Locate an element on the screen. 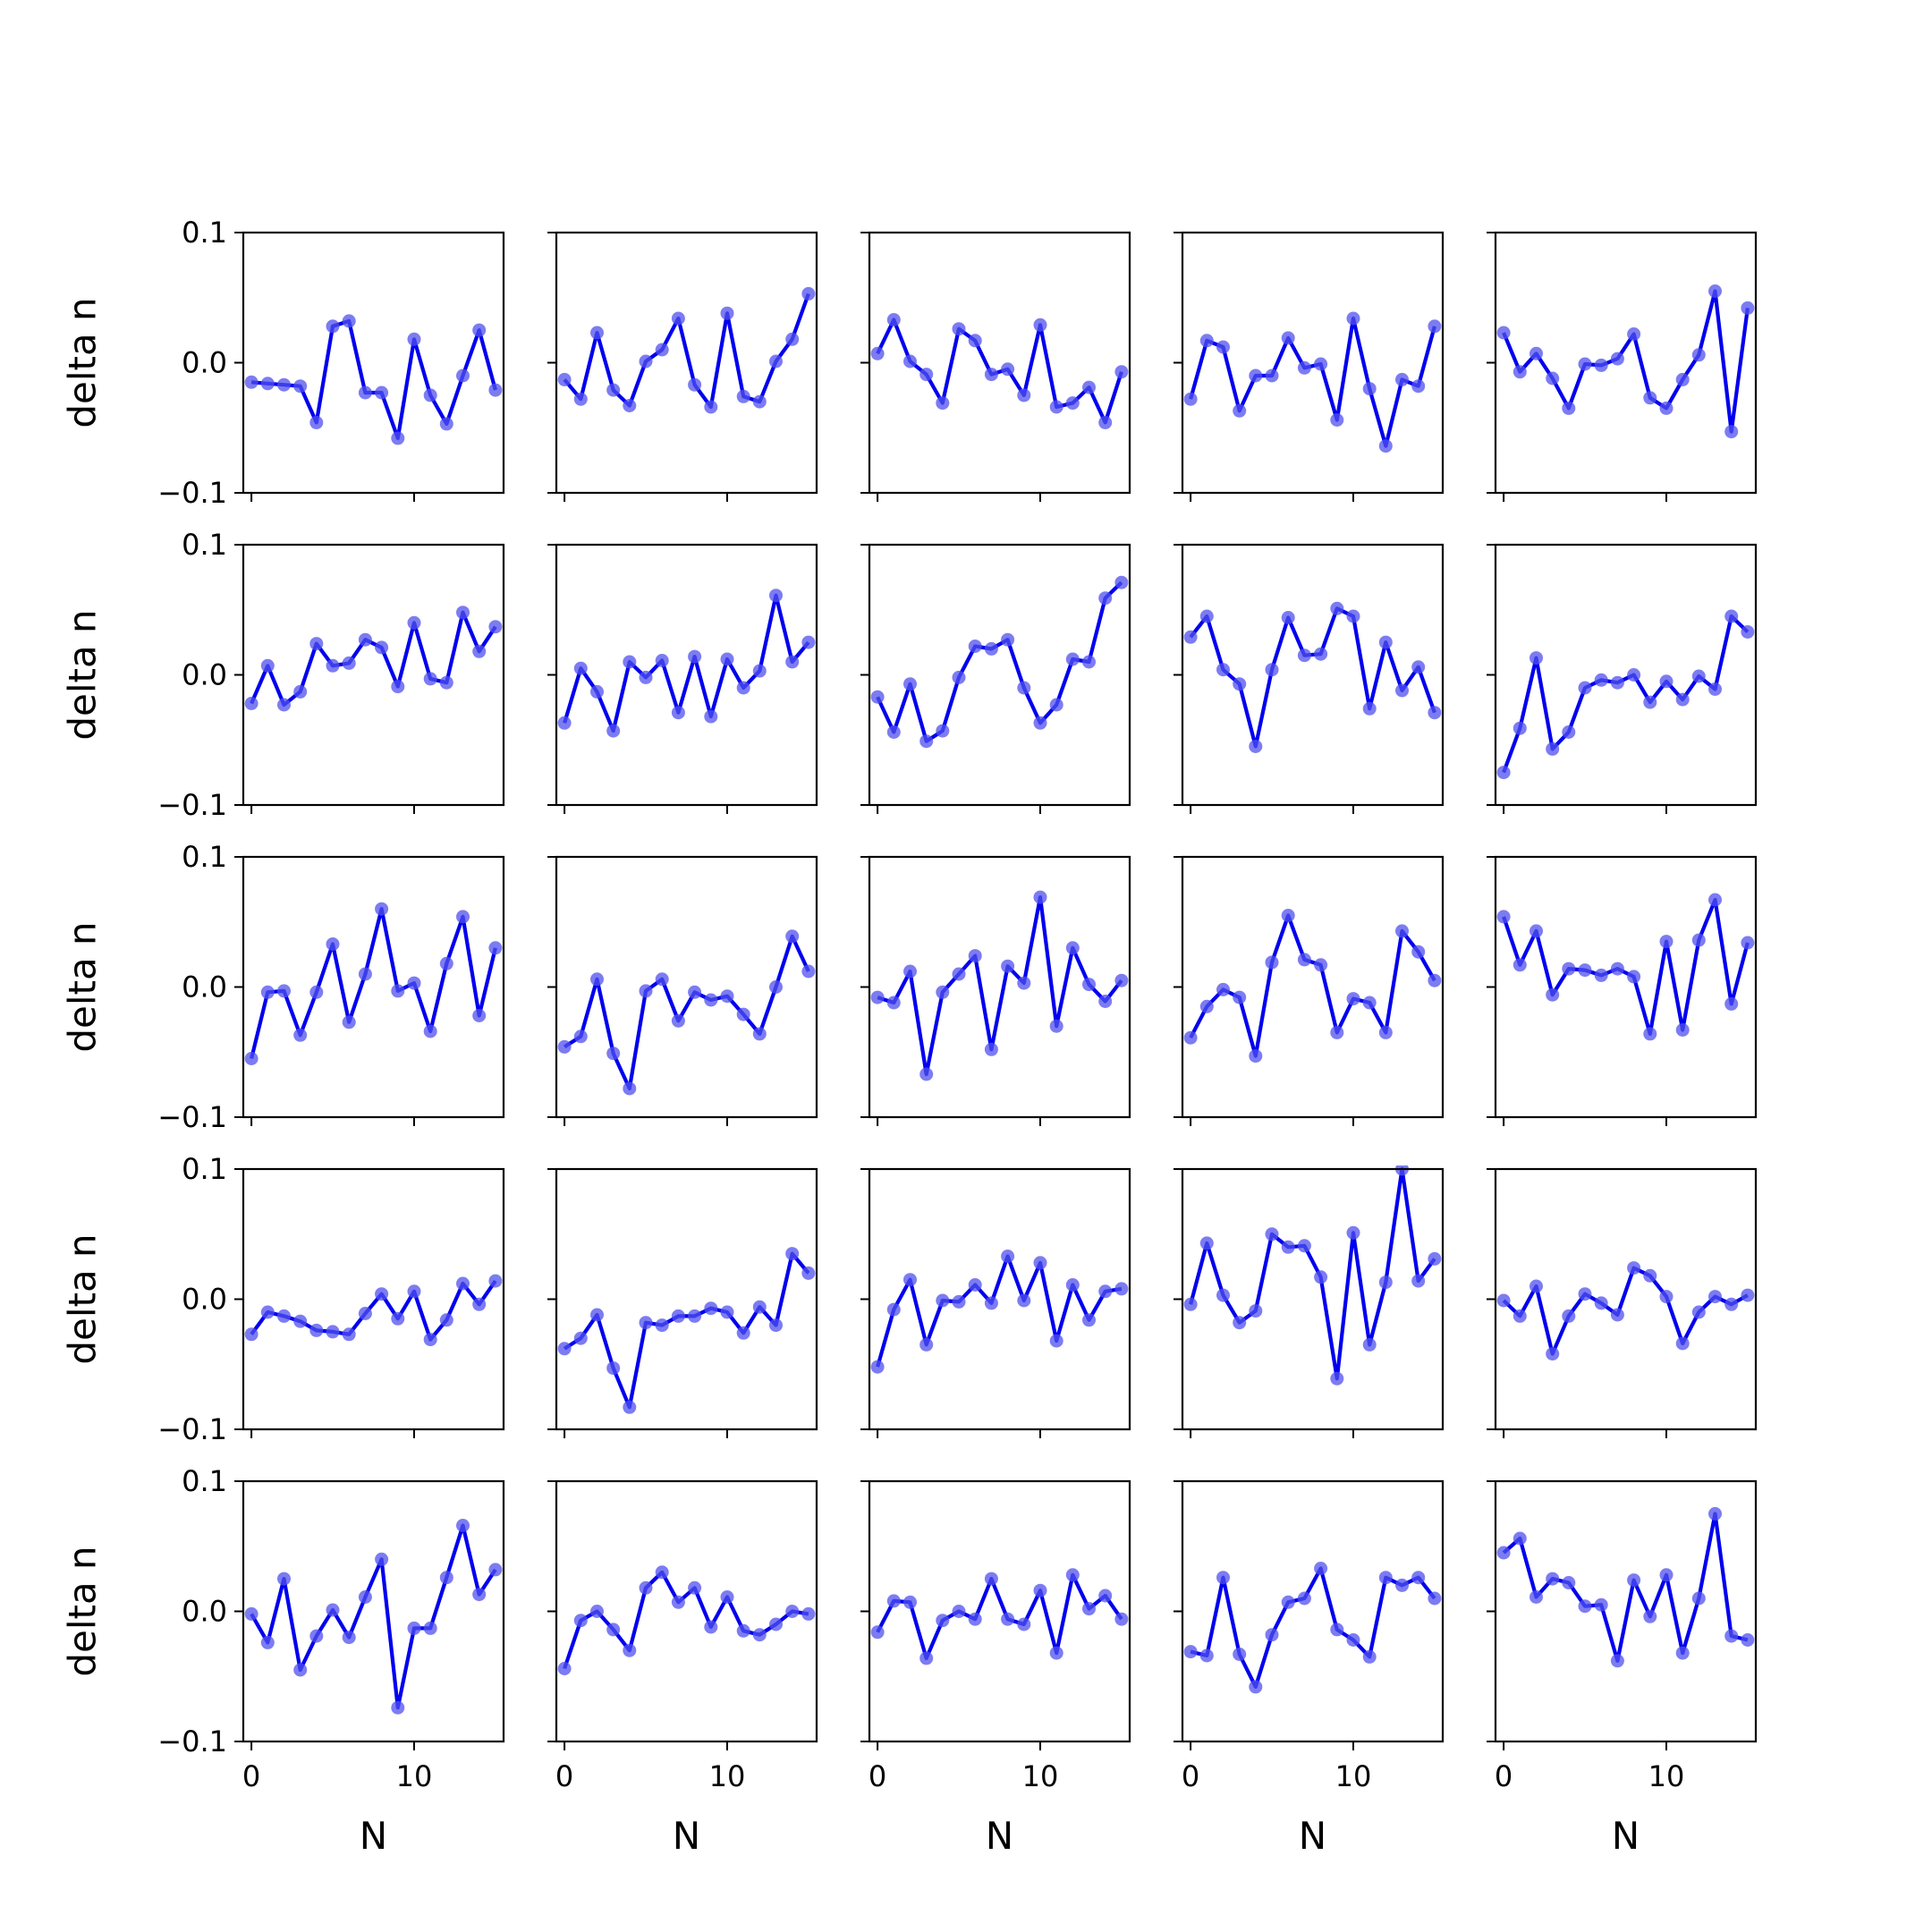 The image size is (1932, 1932). subplot-r3-c3 is located at coordinates (995, 990).